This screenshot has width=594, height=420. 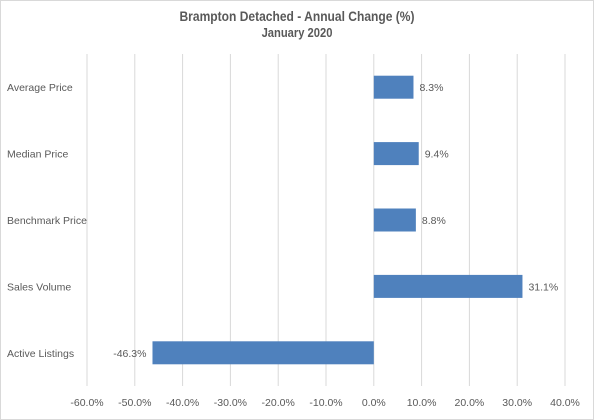 I want to click on data-label: 9.4%, so click(x=437, y=155).